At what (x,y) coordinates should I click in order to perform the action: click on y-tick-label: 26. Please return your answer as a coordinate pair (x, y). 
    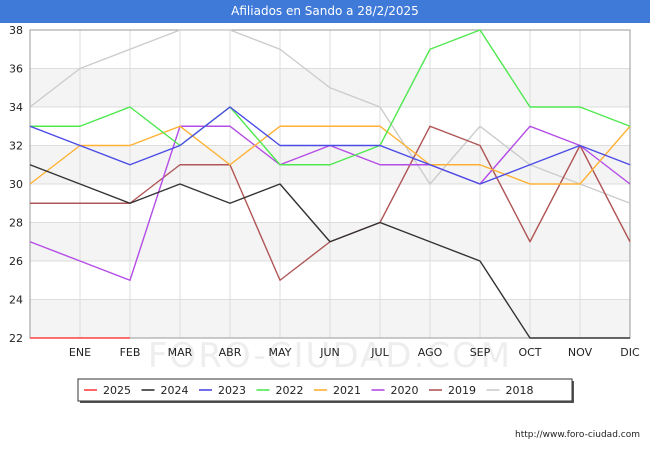
    Looking at the image, I should click on (16, 261).